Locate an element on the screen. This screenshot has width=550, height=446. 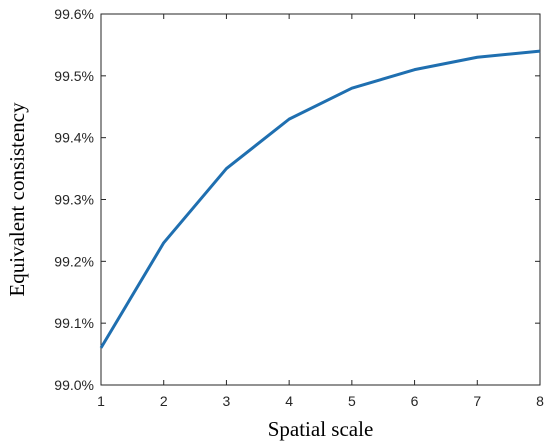
x-tick-label: 7 is located at coordinates (477, 401).